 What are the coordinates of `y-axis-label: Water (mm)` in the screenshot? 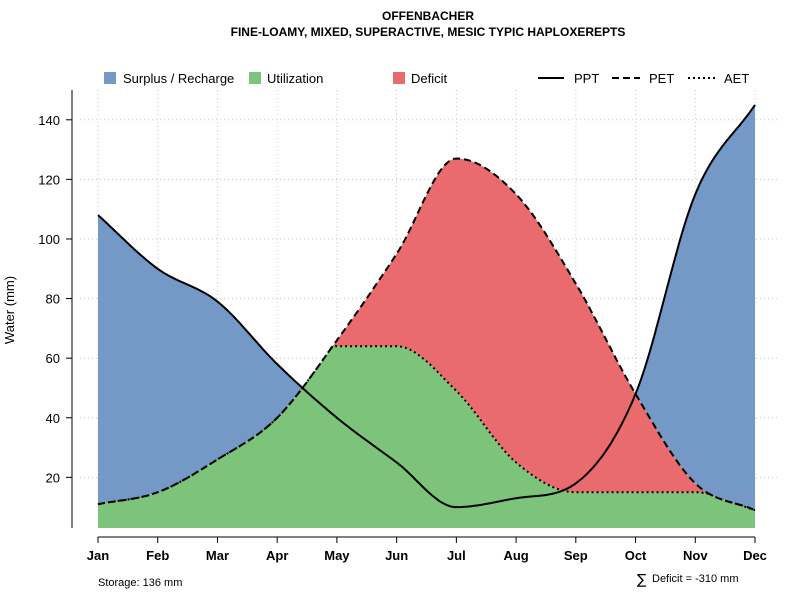 It's located at (9, 310).